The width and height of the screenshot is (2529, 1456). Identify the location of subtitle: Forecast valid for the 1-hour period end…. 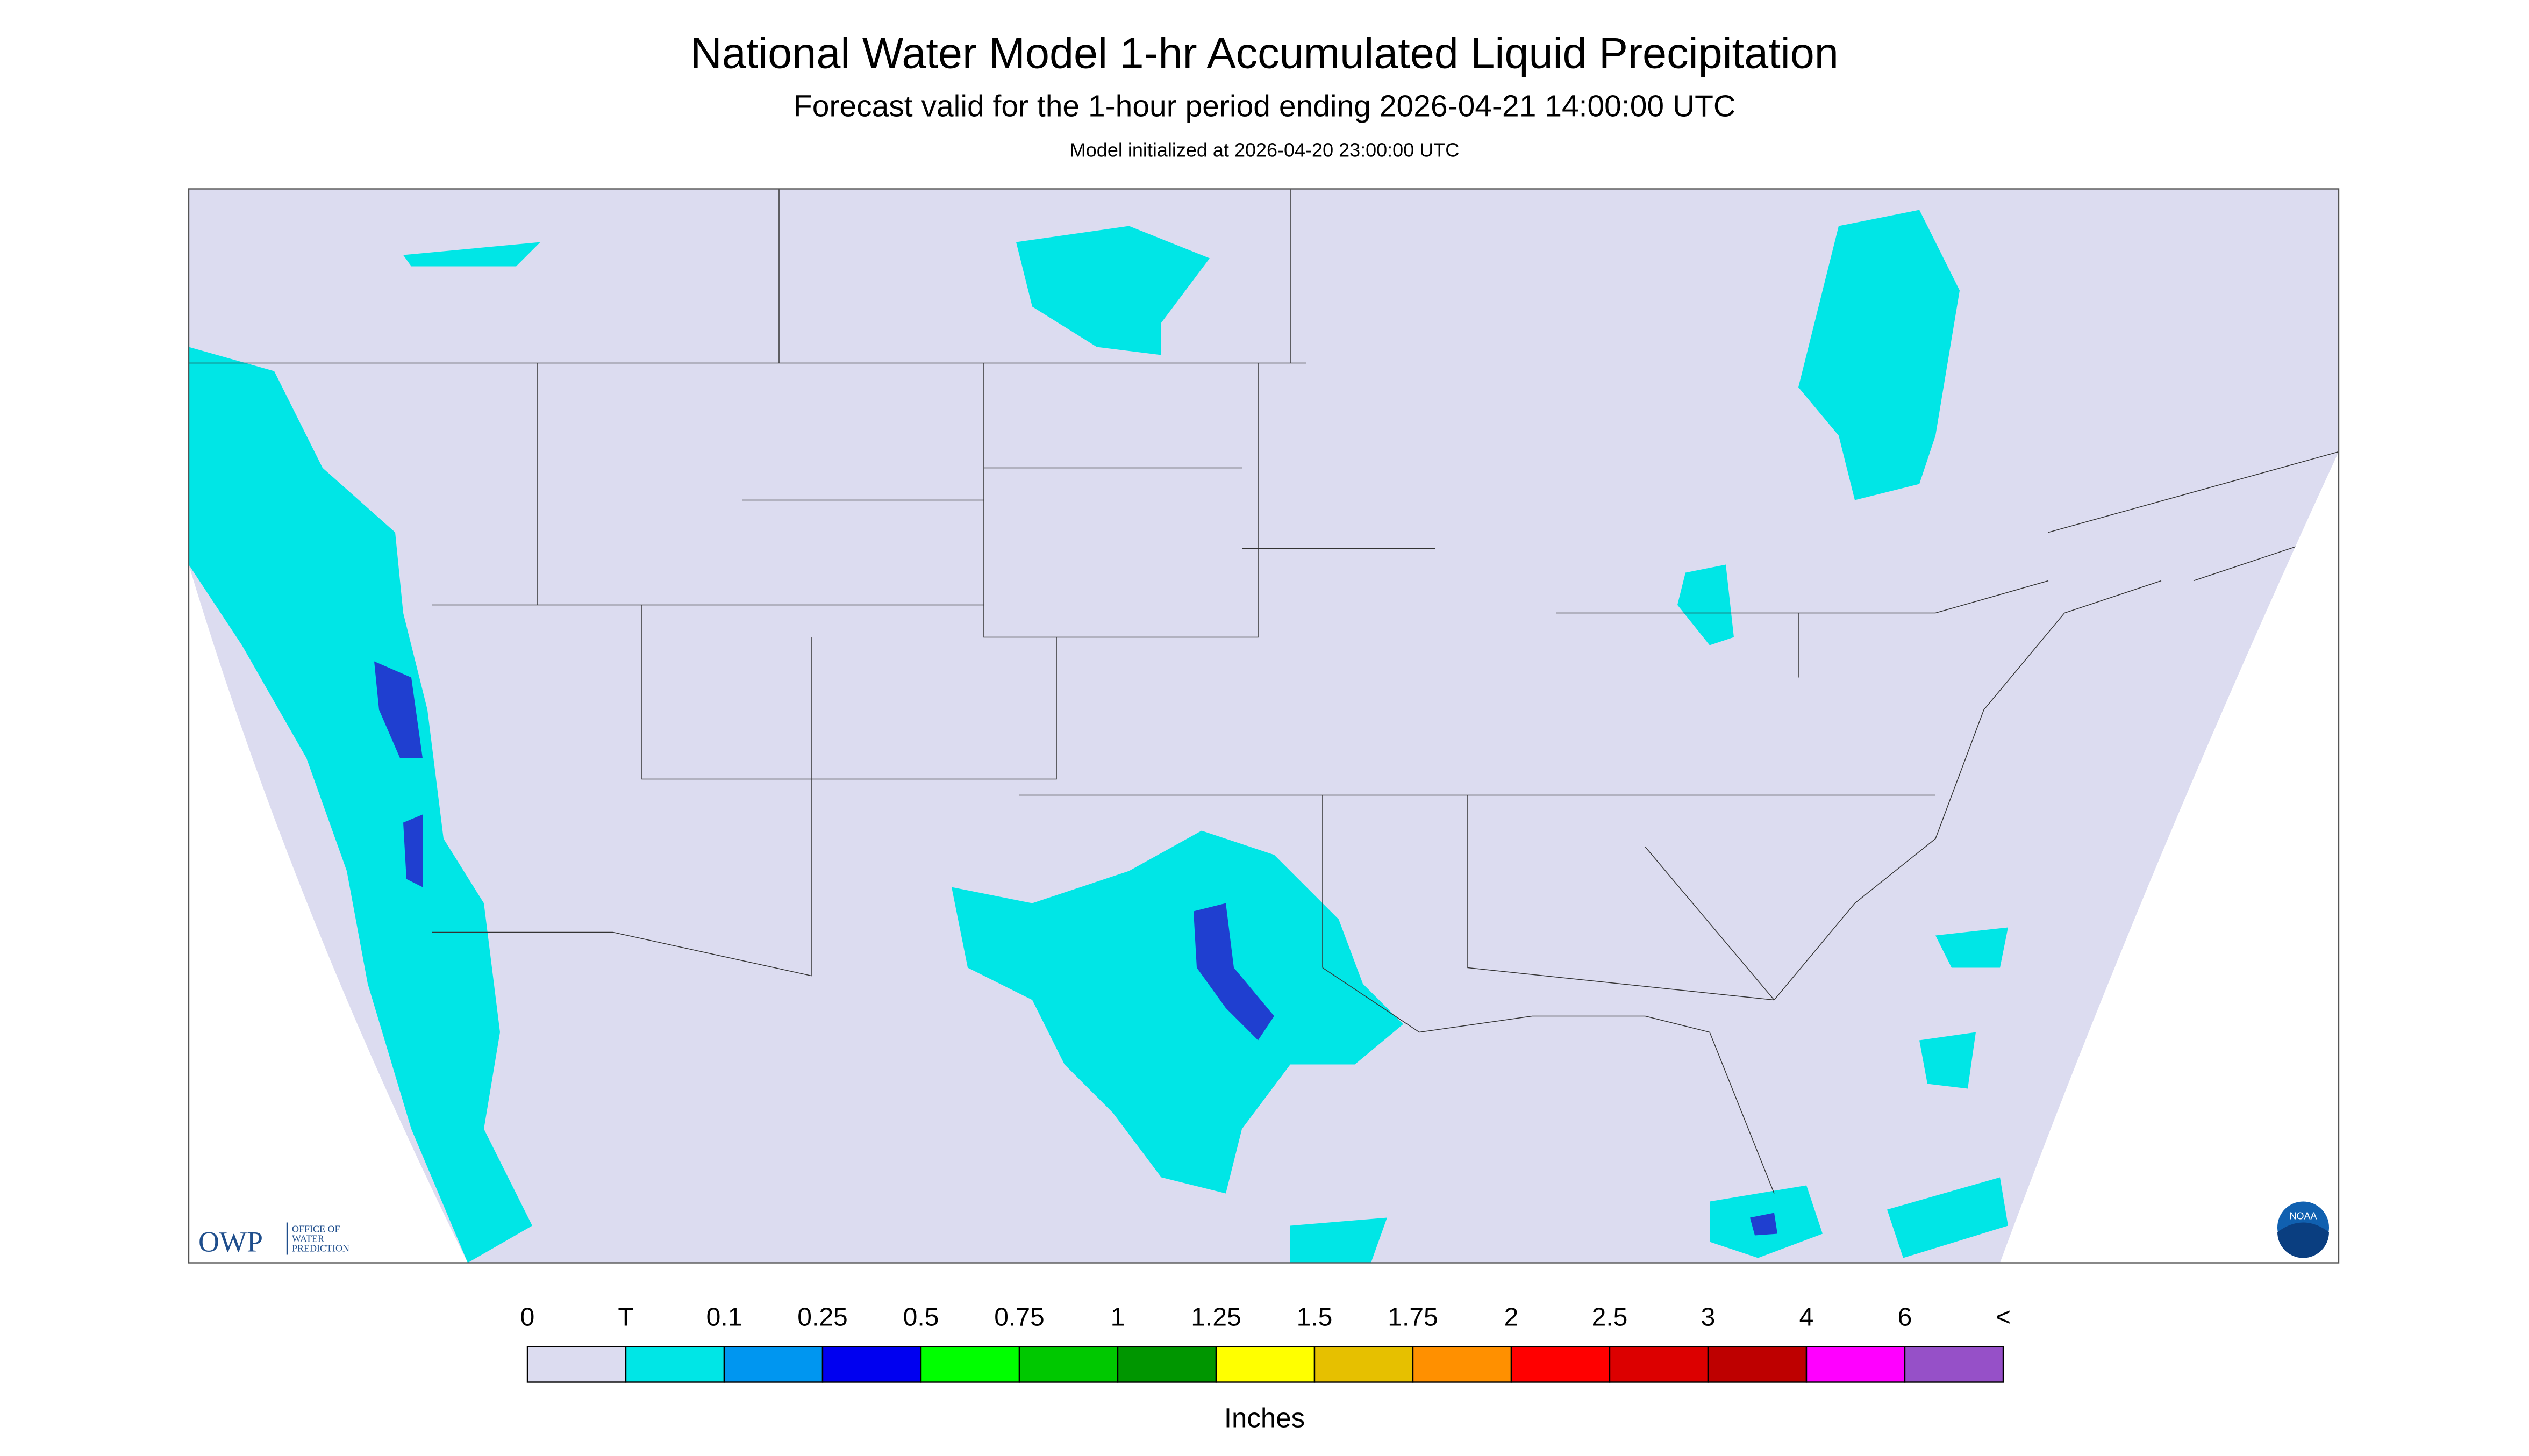
(1264, 107).